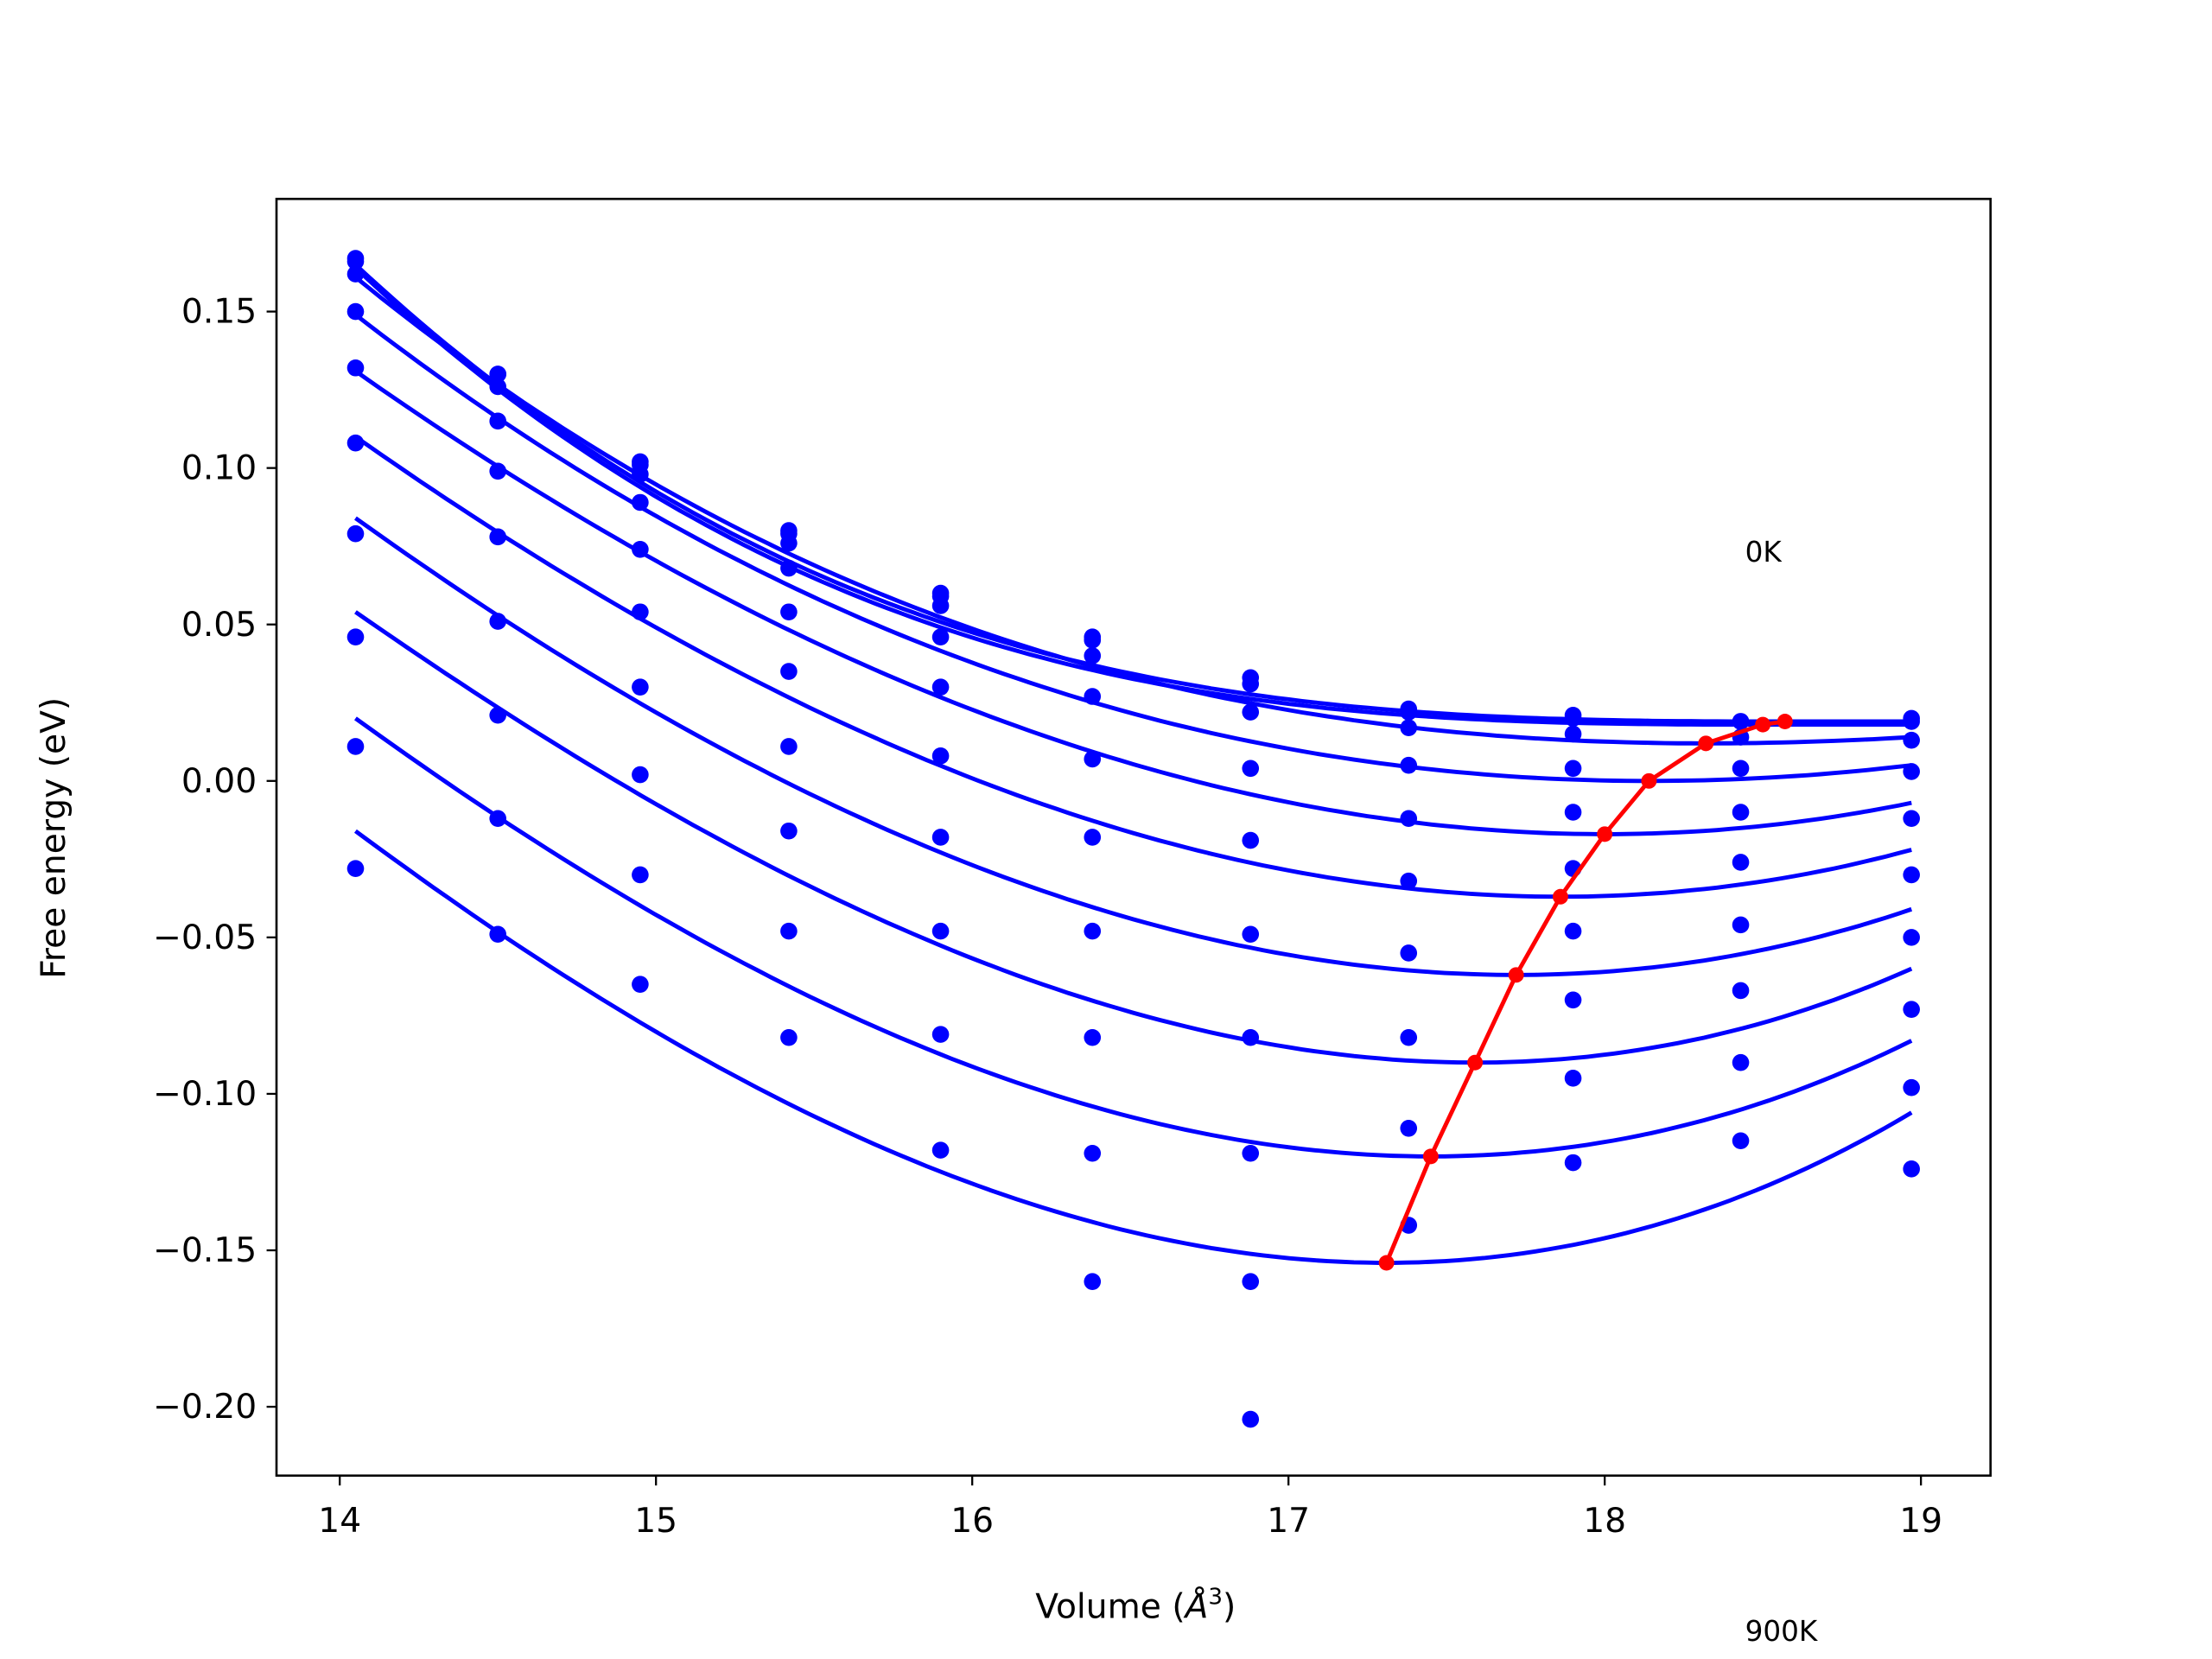 This screenshot has height=1659, width=2212. I want to click on y-tick-label: −0.20, so click(205, 1407).